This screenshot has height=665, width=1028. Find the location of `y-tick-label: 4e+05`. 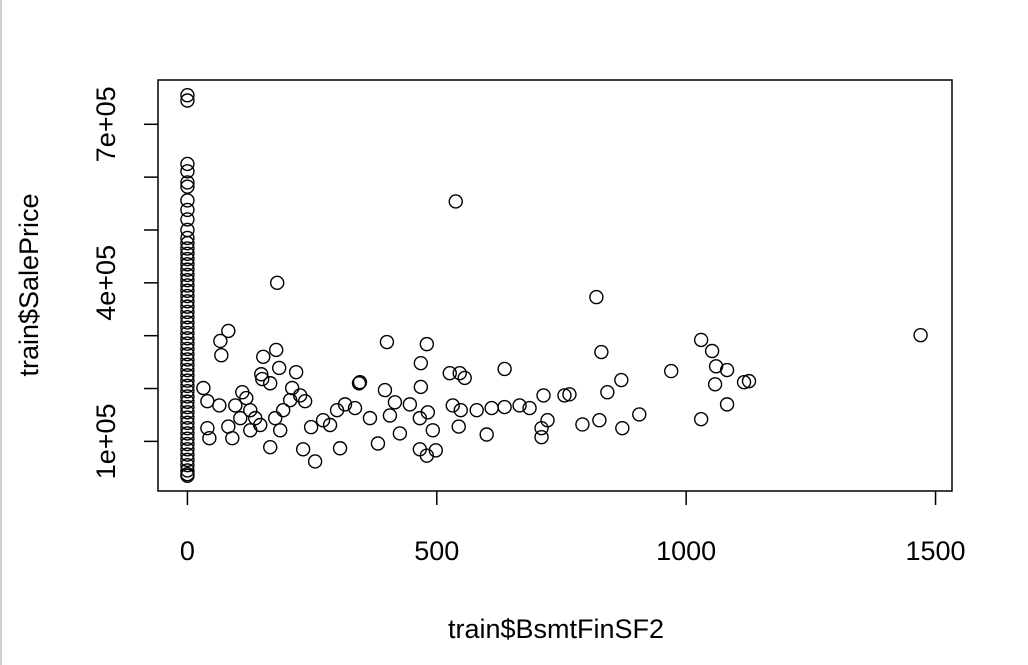

y-tick-label: 4e+05 is located at coordinates (106, 283).